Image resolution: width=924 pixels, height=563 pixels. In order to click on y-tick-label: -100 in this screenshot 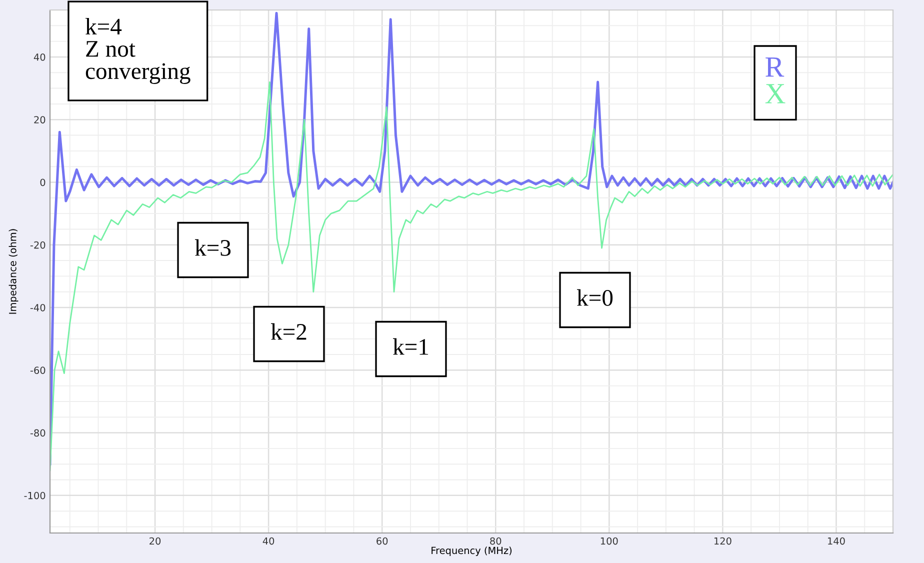, I will do `click(35, 496)`.